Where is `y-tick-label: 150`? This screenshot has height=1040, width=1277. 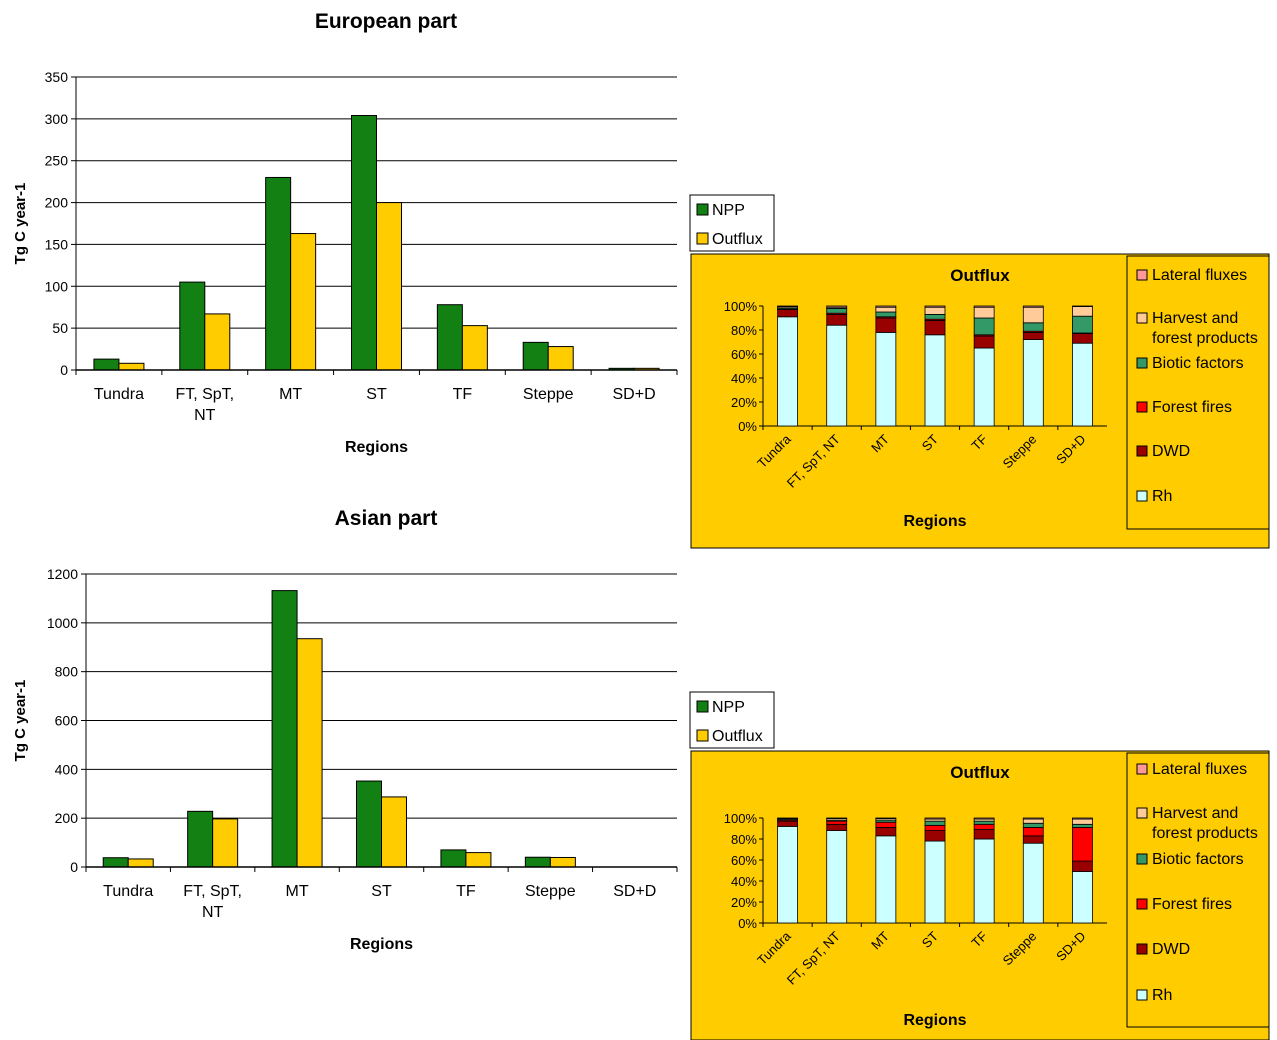 y-tick-label: 150 is located at coordinates (57, 244).